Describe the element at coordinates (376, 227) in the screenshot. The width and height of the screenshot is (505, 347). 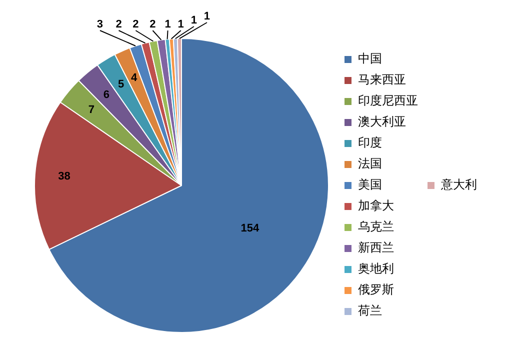
I see `legend-label: 乌克兰` at that location.